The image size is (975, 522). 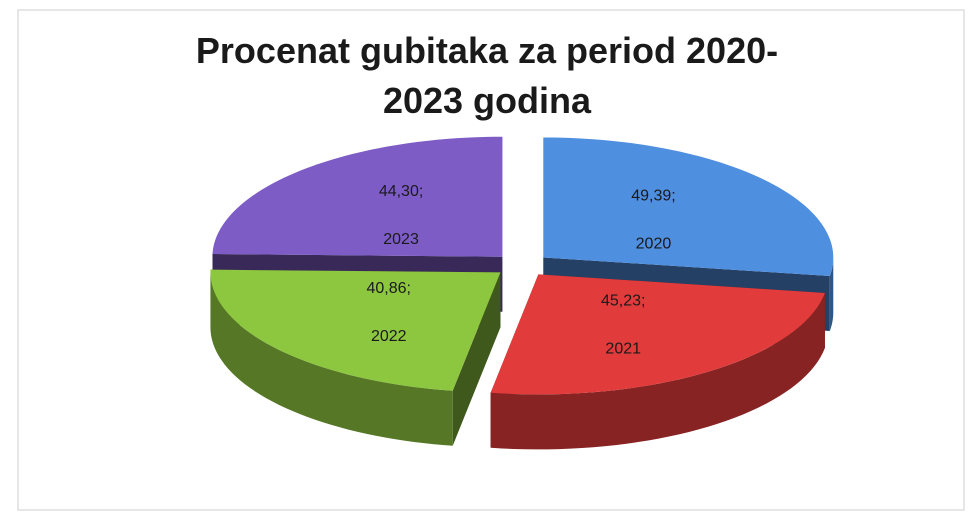 What do you see at coordinates (401, 239) in the screenshot?
I see `category-label: 2023` at bounding box center [401, 239].